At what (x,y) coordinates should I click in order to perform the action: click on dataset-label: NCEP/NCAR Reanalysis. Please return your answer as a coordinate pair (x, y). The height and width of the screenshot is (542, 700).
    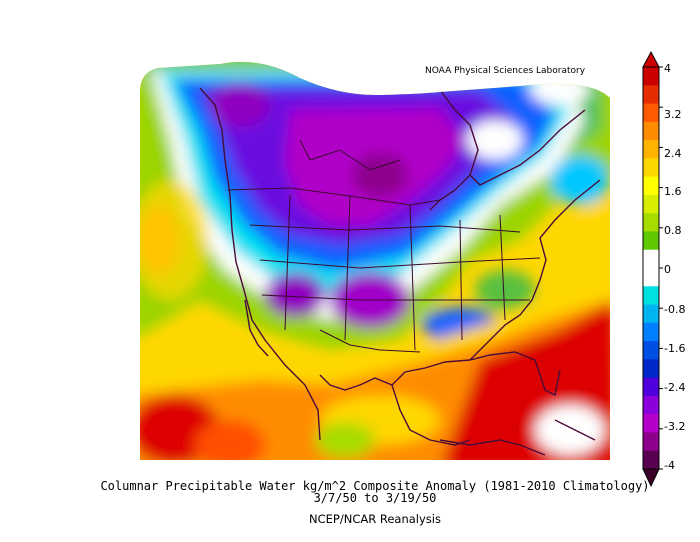
    Looking at the image, I should click on (375, 519).